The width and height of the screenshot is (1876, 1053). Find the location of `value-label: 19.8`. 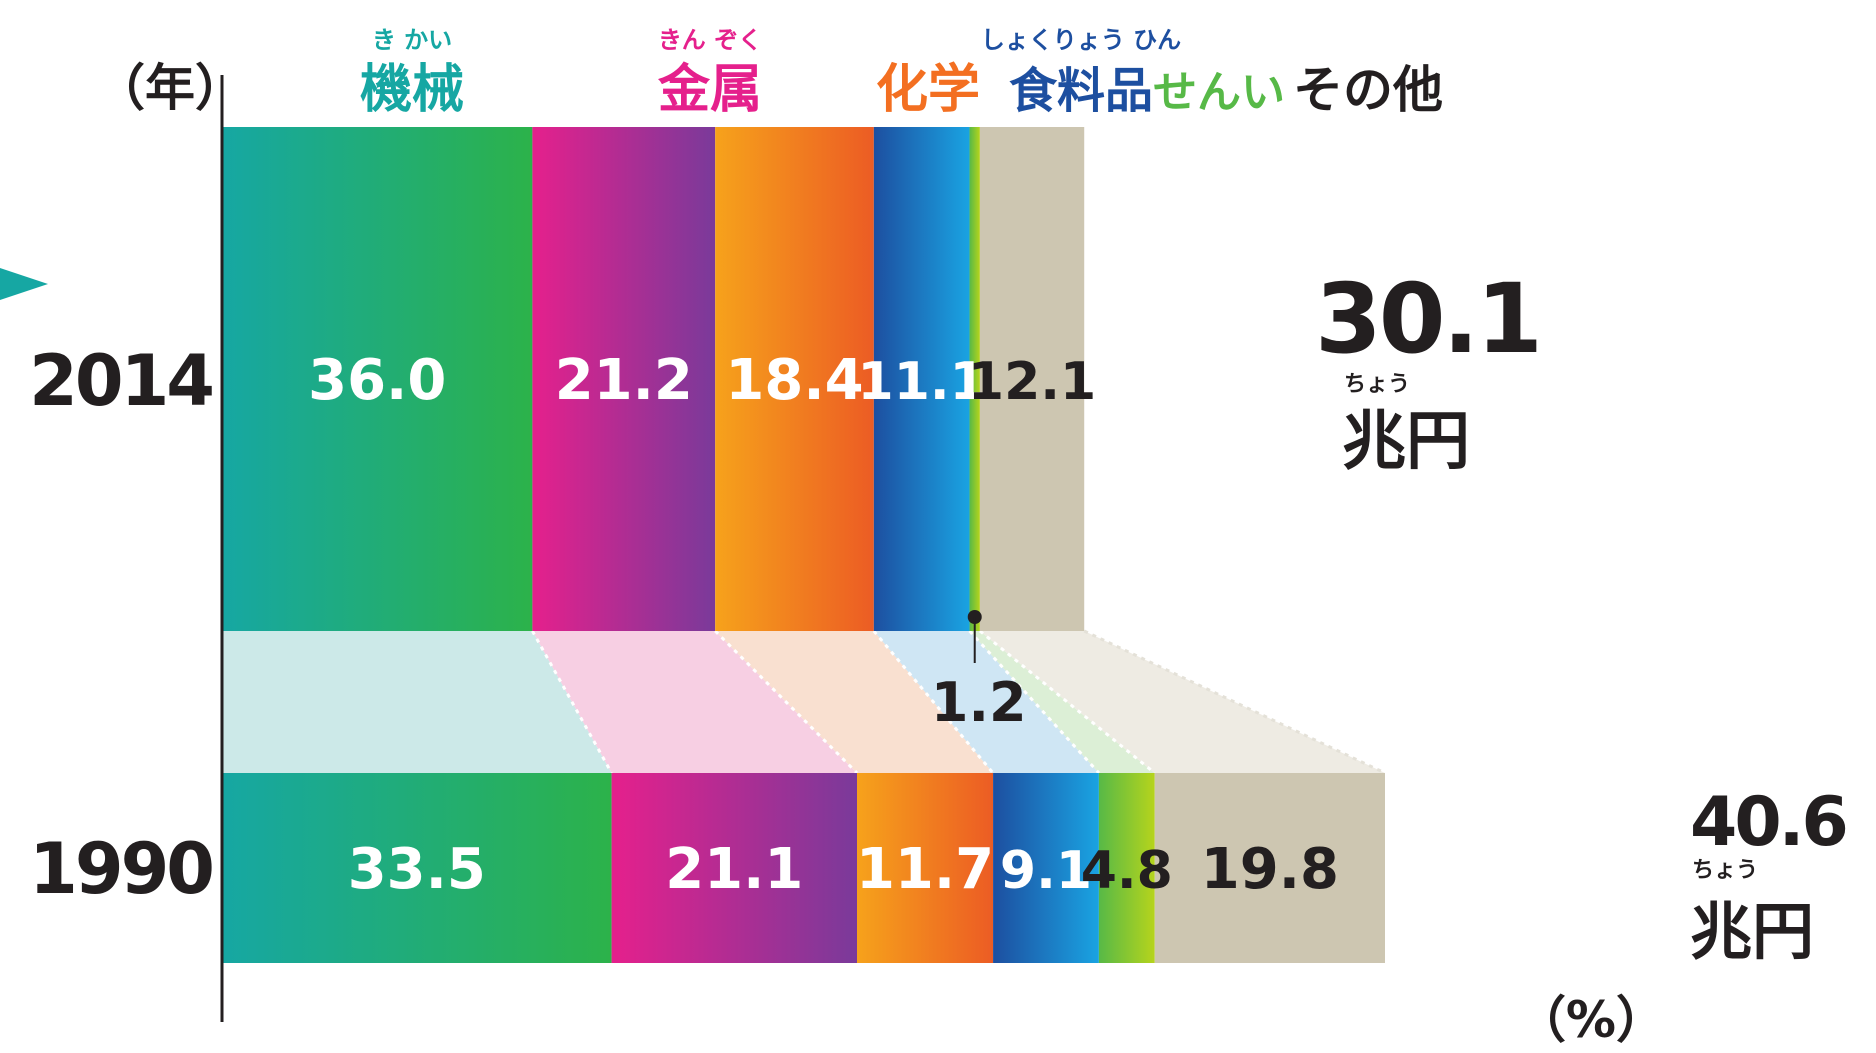

value-label: 19.8 is located at coordinates (1270, 869).